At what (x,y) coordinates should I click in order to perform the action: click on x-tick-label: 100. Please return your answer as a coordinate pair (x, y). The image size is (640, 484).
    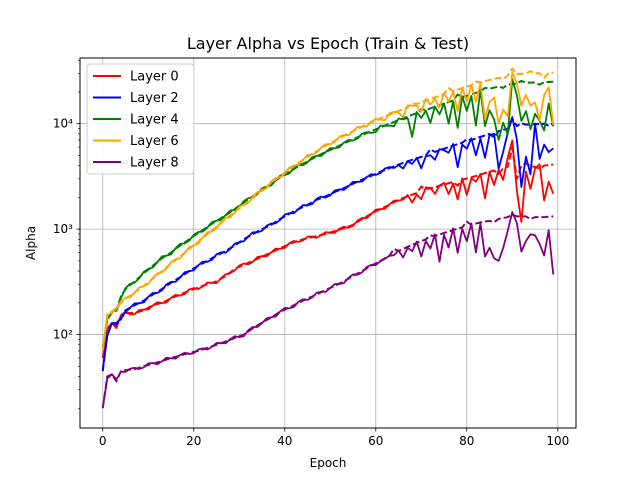
    Looking at the image, I should click on (557, 441).